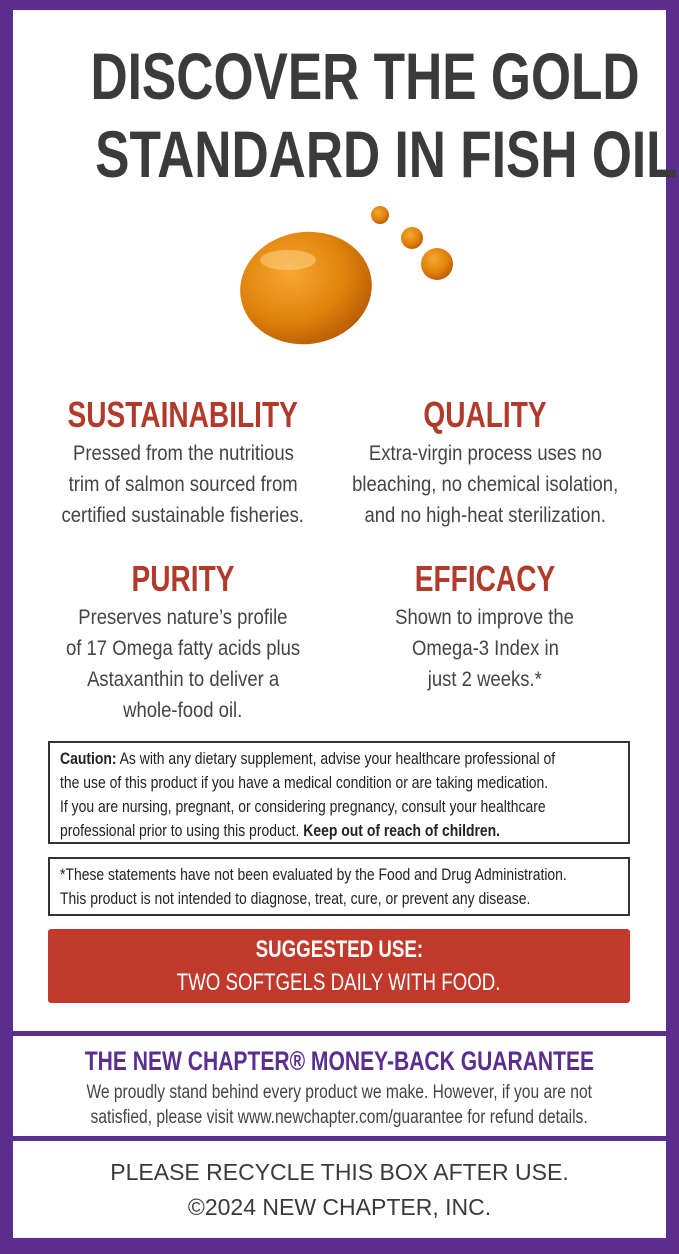  I want to click on recycle-note: PLEASE RECYCLE THIS BOX AFTER USE., so click(339, 1172).